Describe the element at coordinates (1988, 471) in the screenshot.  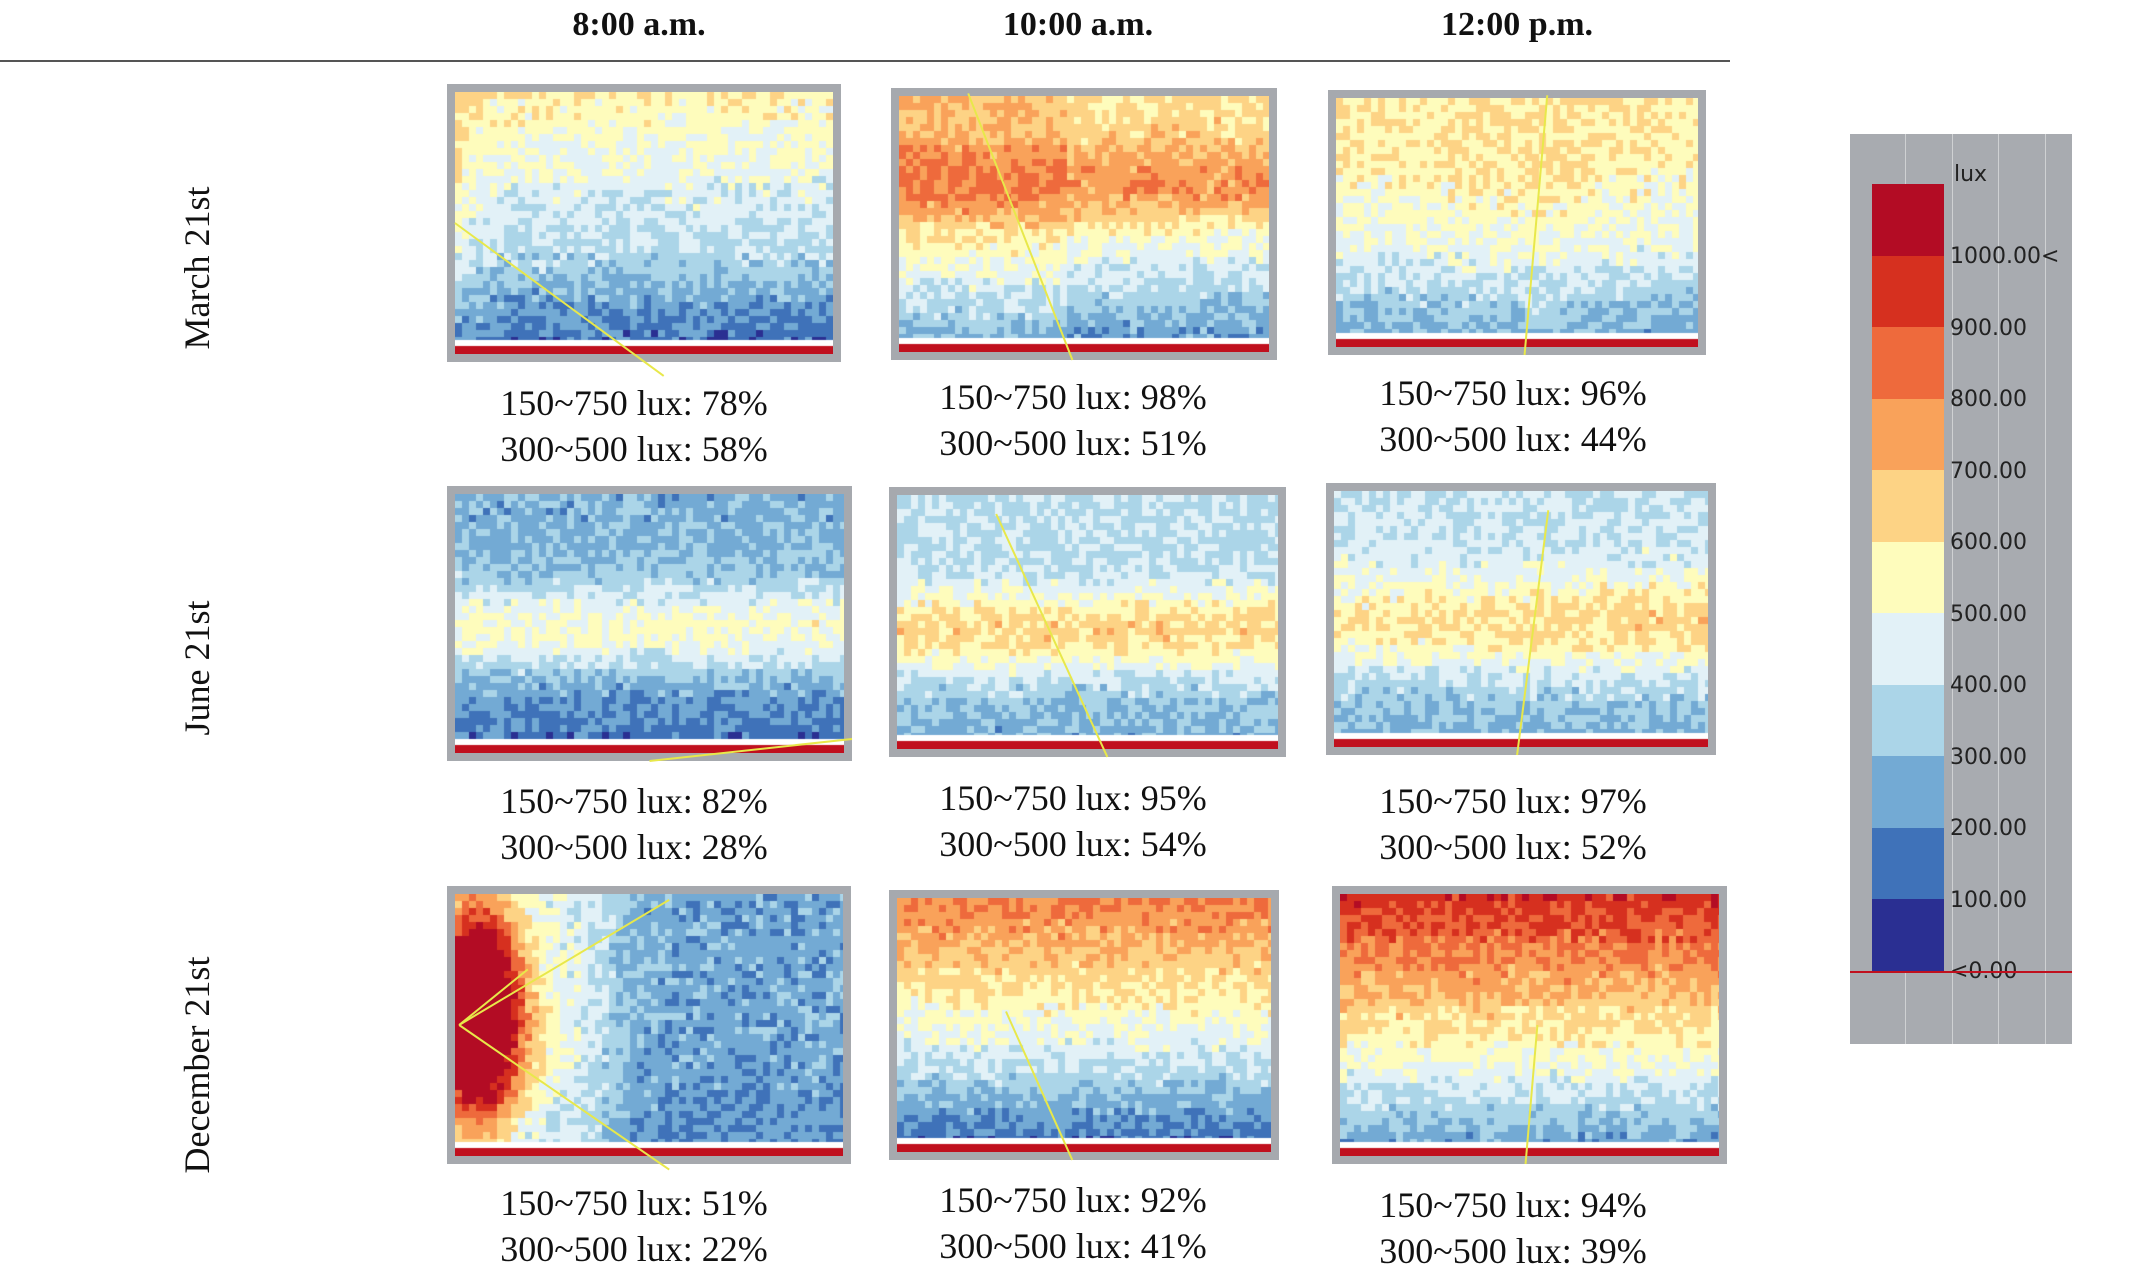
I see `legend-tick-label: 700.00` at that location.